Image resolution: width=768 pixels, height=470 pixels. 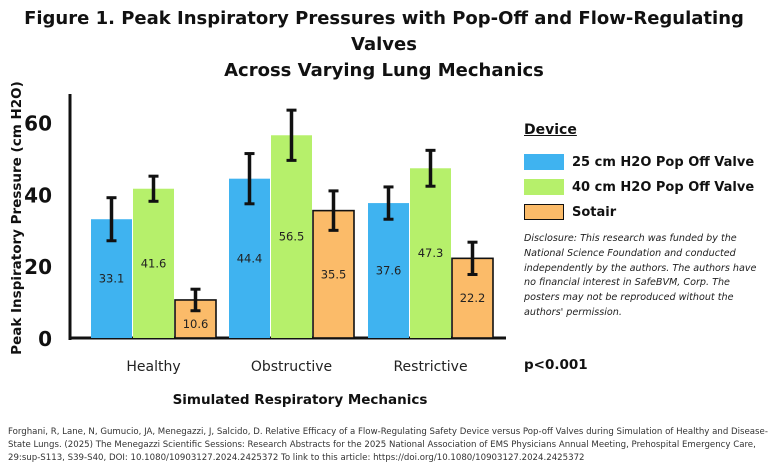 I want to click on data-label: 35.5, so click(x=334, y=274).